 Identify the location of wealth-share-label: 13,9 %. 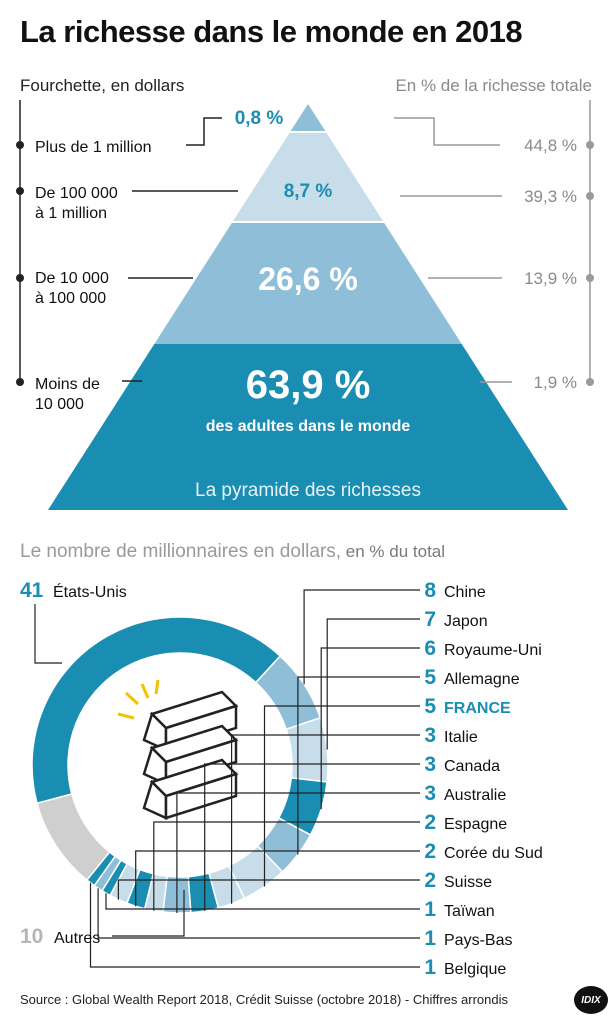
(550, 278).